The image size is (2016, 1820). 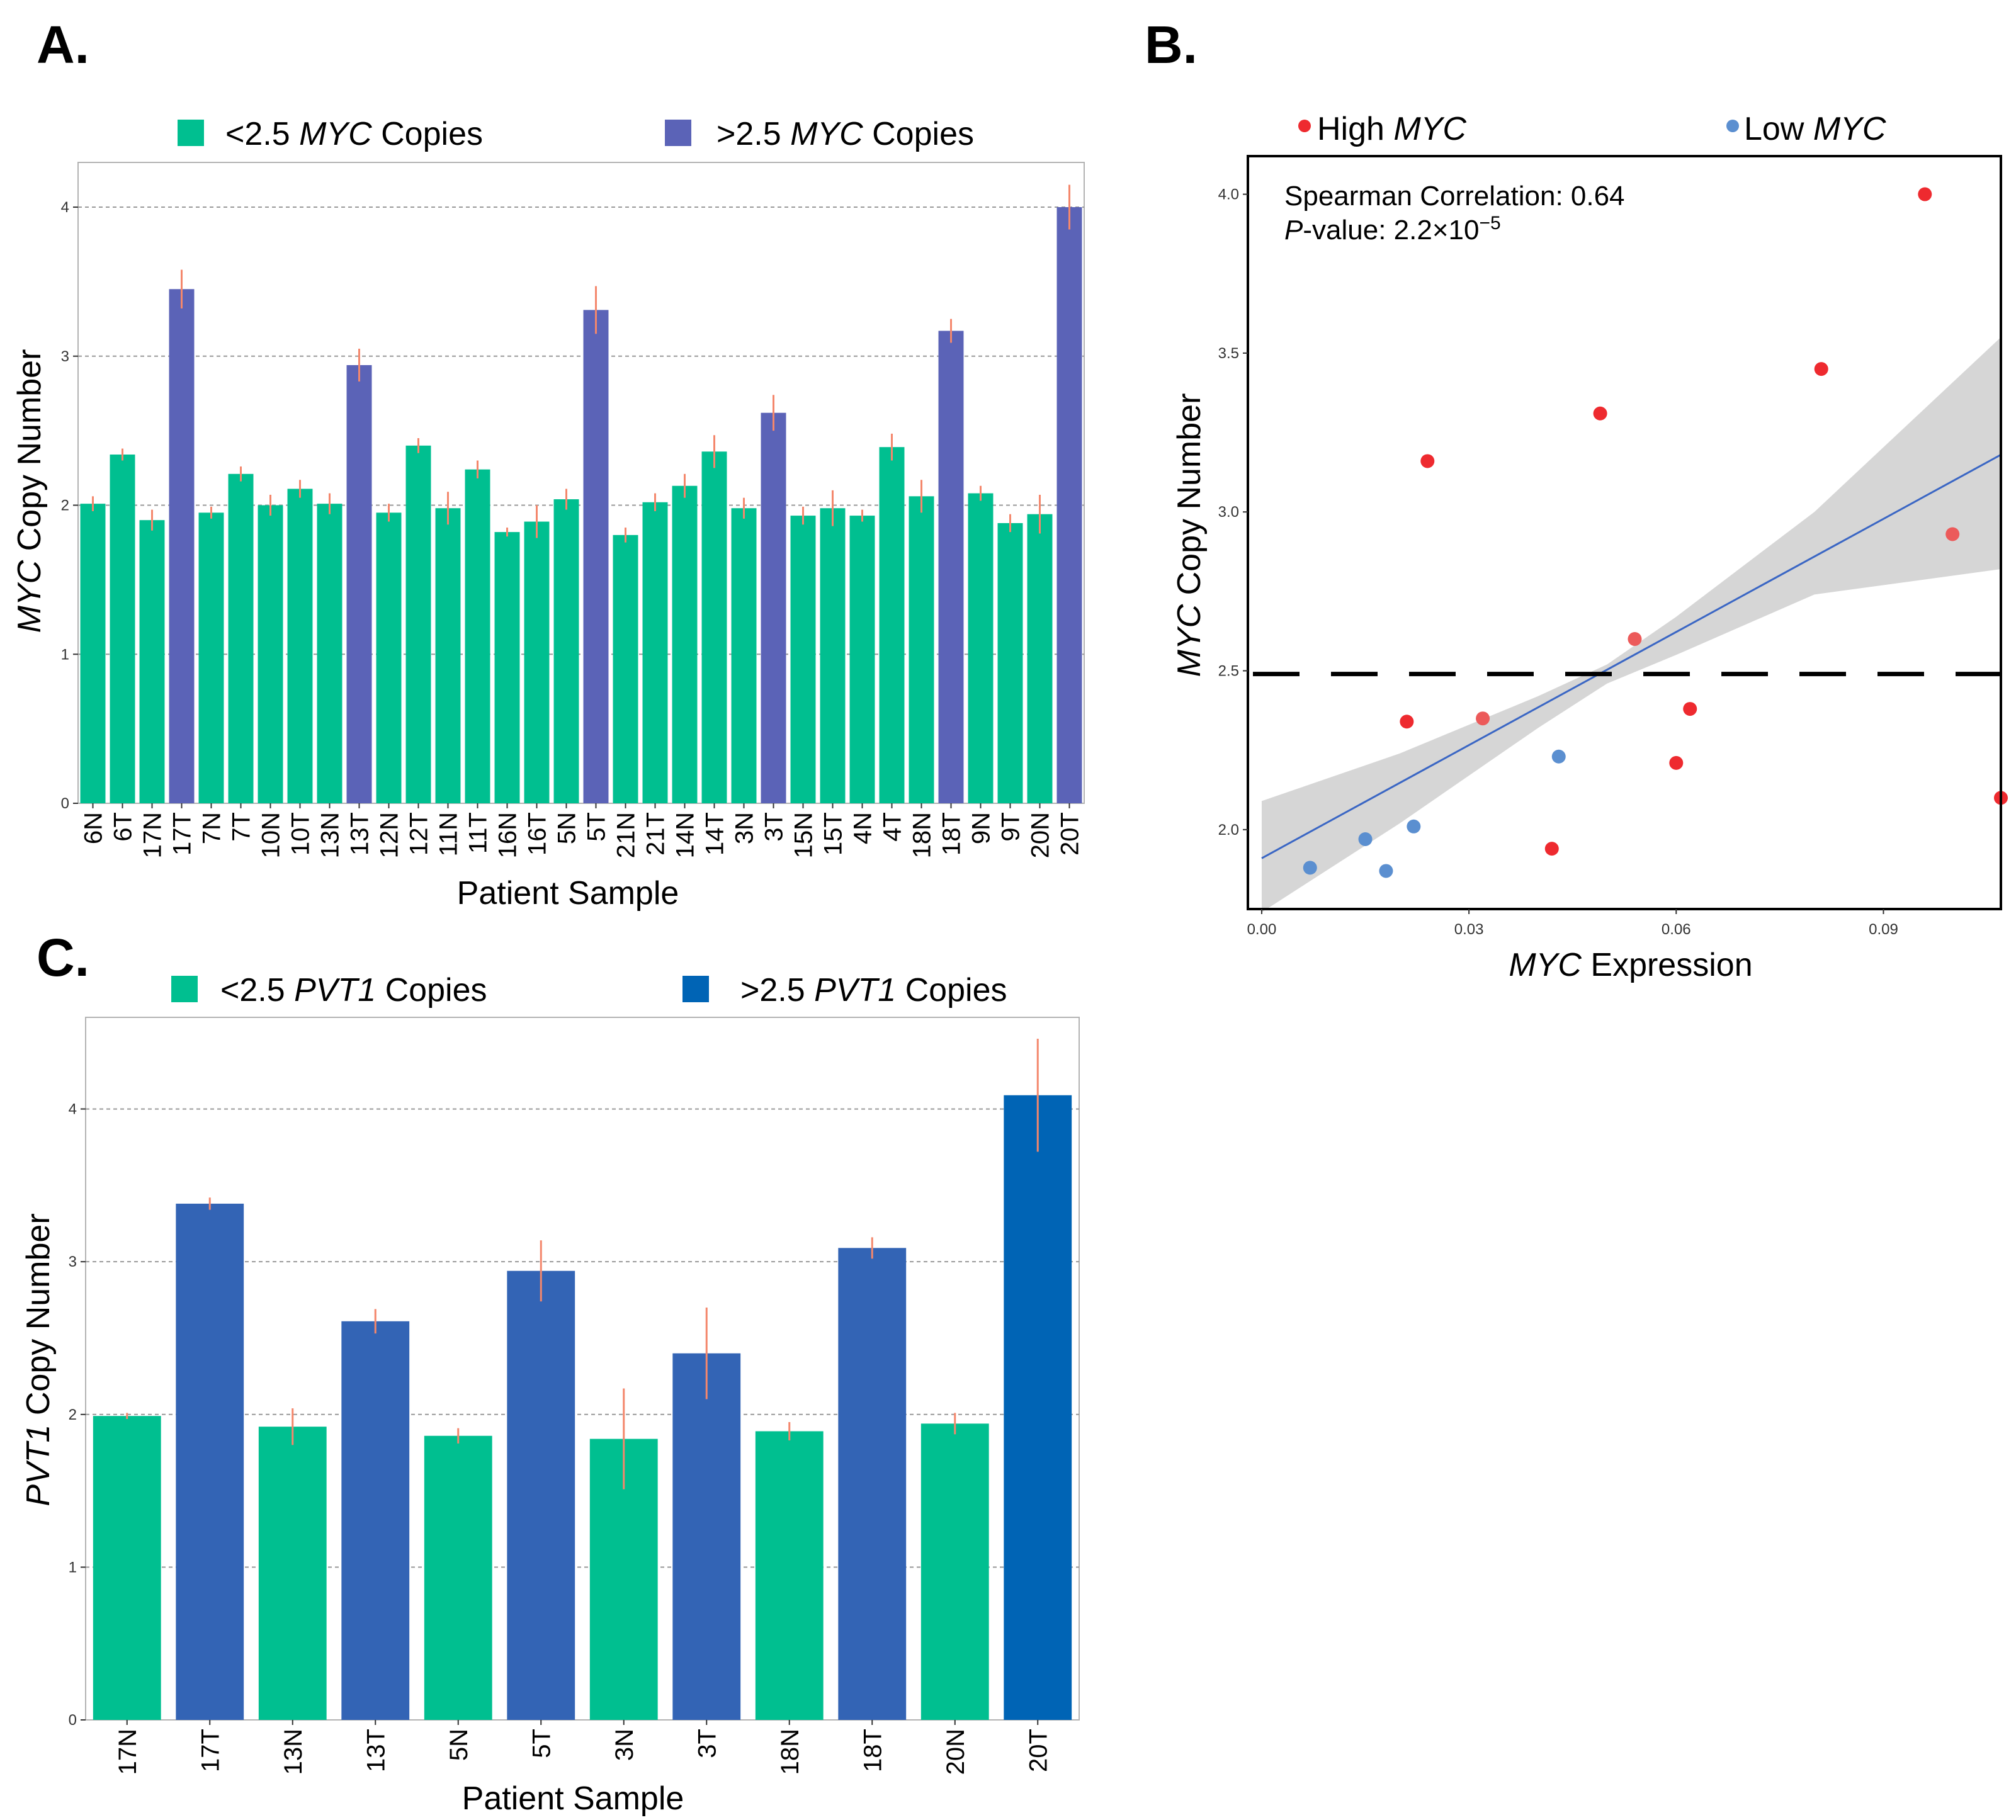 I want to click on panel-c-gridlines, so click(x=582, y=1338).